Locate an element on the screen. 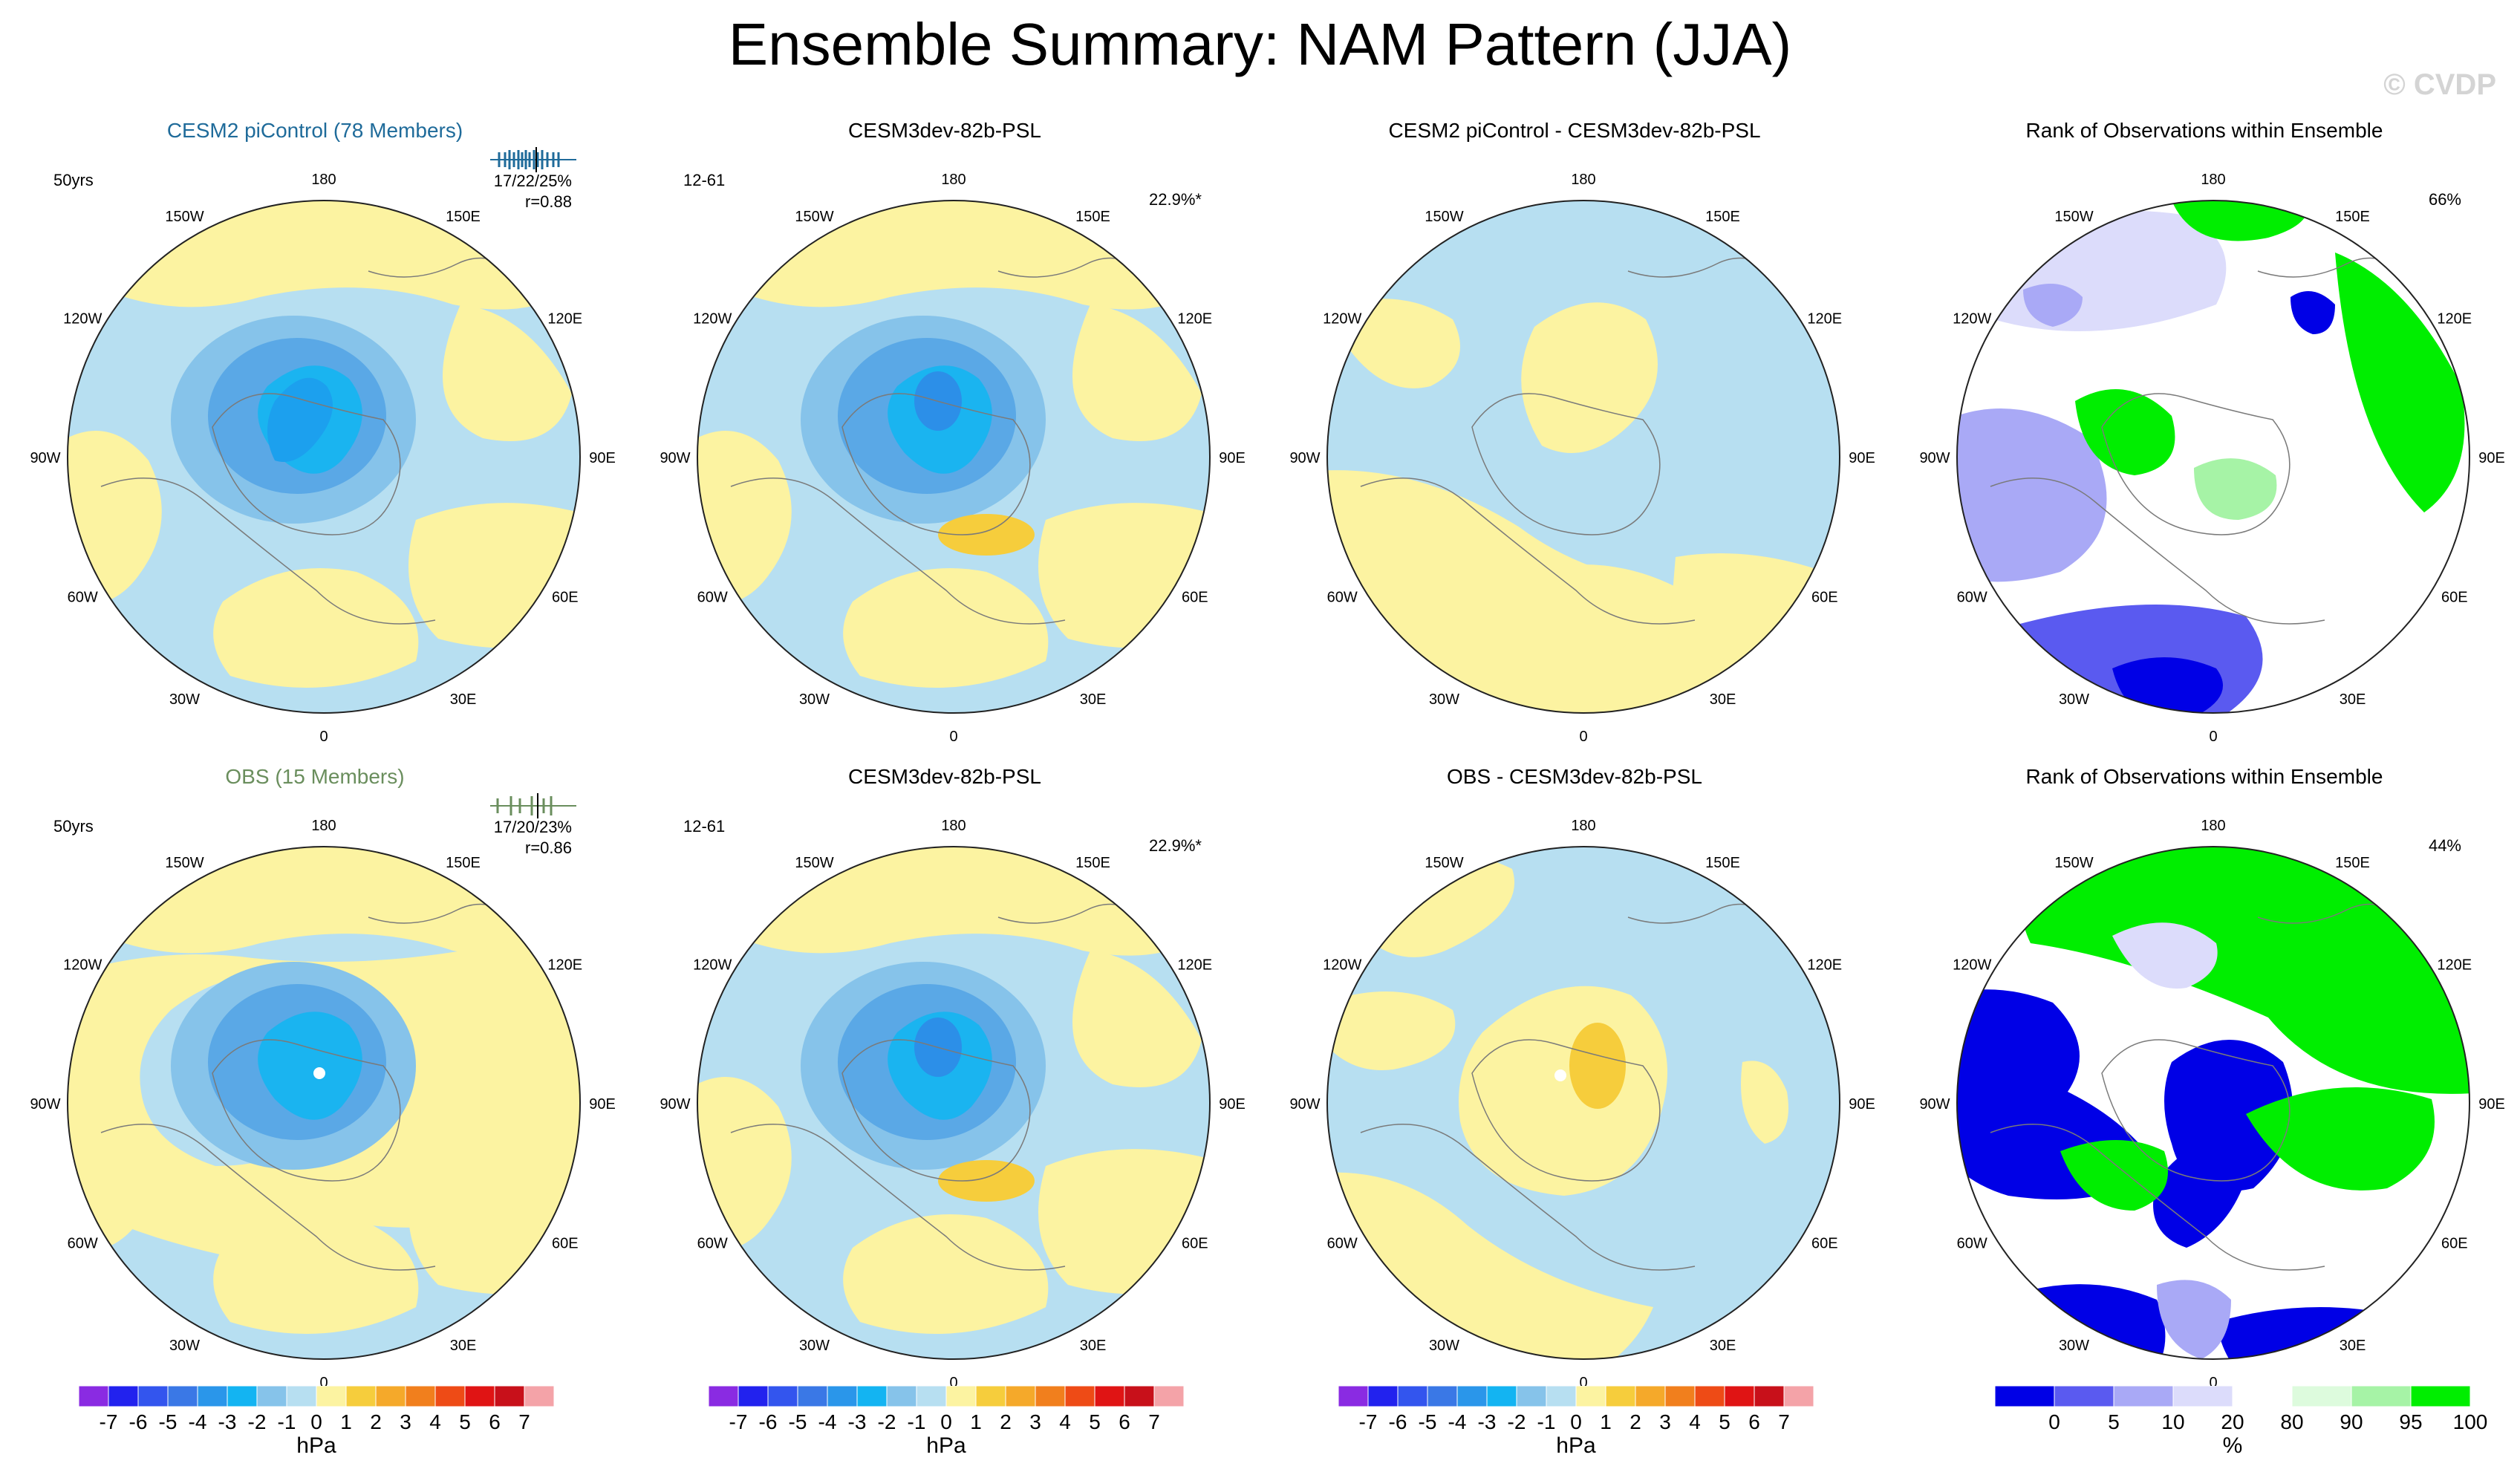  ensemble-stats: 17/22/25% r=0.88 is located at coordinates (472, 191).